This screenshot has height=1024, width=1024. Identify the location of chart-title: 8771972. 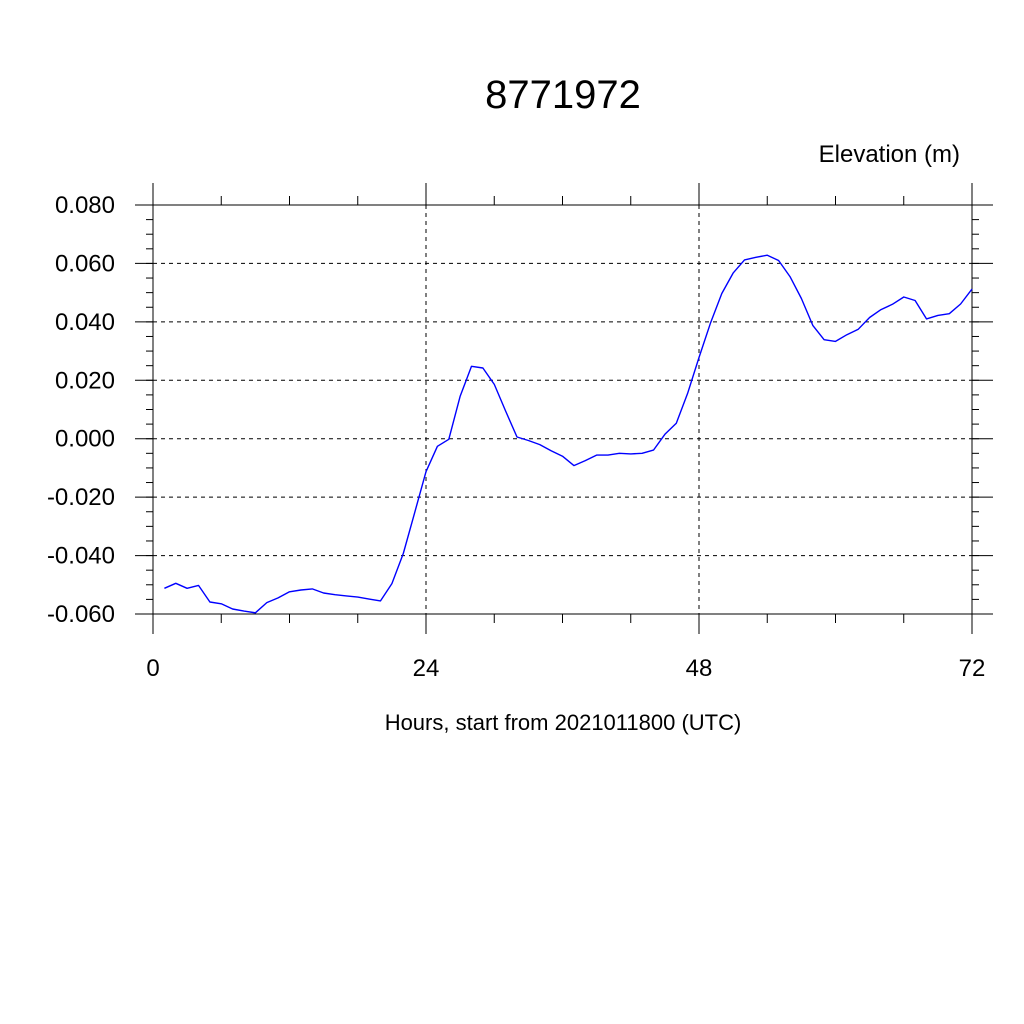
(563, 95).